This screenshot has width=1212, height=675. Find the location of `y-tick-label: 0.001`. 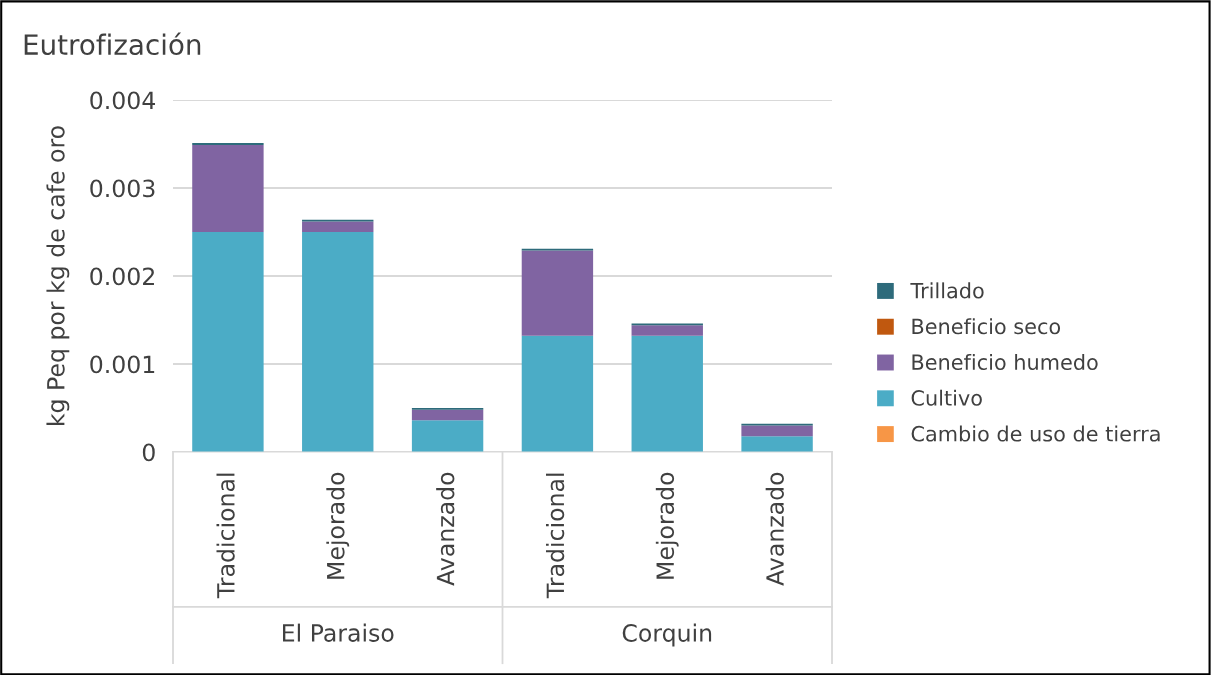

y-tick-label: 0.001 is located at coordinates (122, 364).